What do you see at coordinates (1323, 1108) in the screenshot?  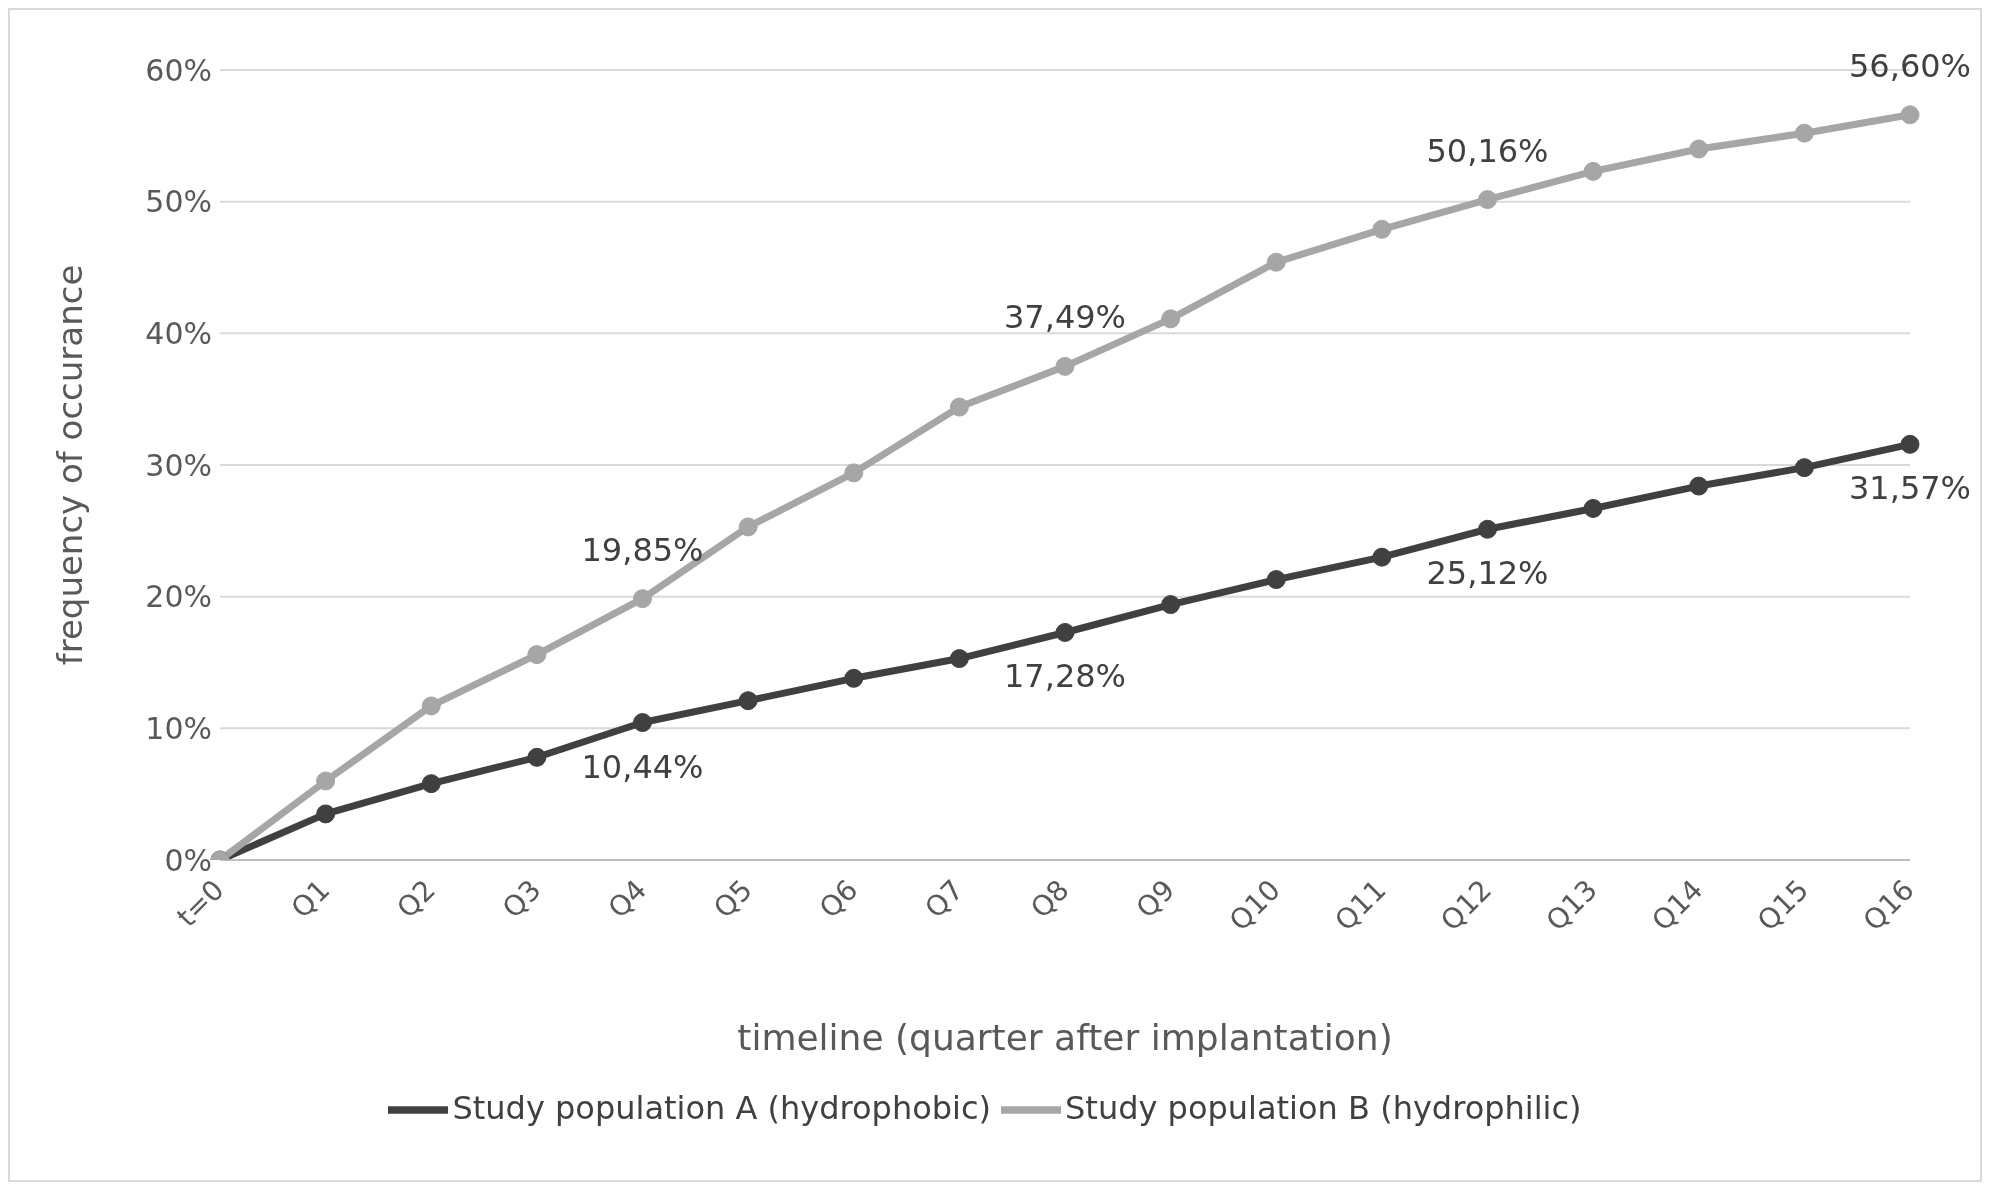 I see `legend-label: Study population B (hydrophilic)` at bounding box center [1323, 1108].